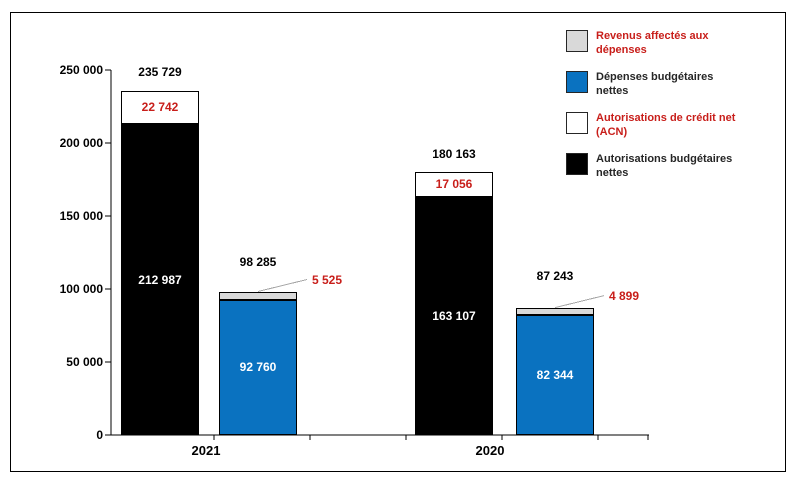 This screenshot has width=802, height=487. I want to click on bar-segment-d-penses-budg-taires-nettes: 92 760, so click(258, 367).